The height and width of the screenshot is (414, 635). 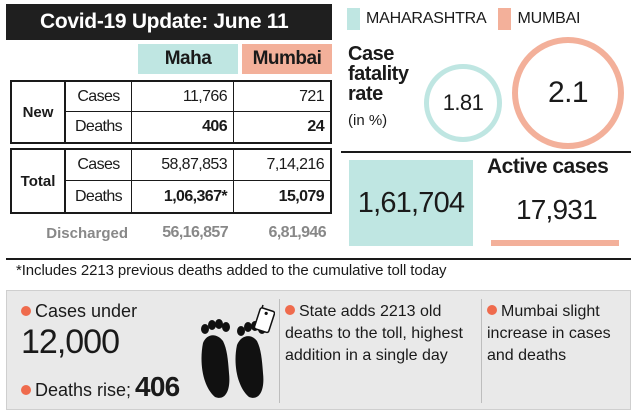 I want to click on fatality-ring-maha: 1.81, so click(x=463, y=103).